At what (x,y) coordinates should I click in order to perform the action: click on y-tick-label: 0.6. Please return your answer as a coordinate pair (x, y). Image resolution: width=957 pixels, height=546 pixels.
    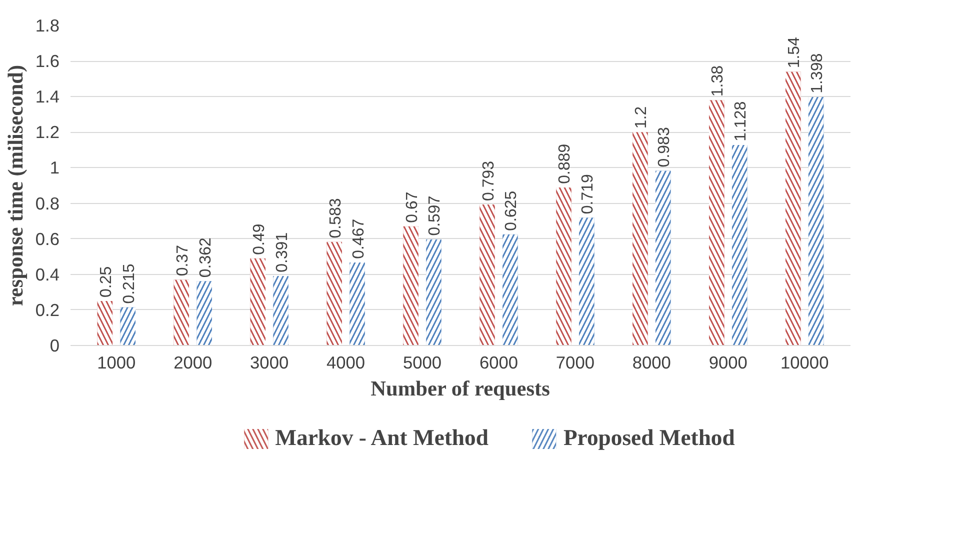
    Looking at the image, I should click on (47, 238).